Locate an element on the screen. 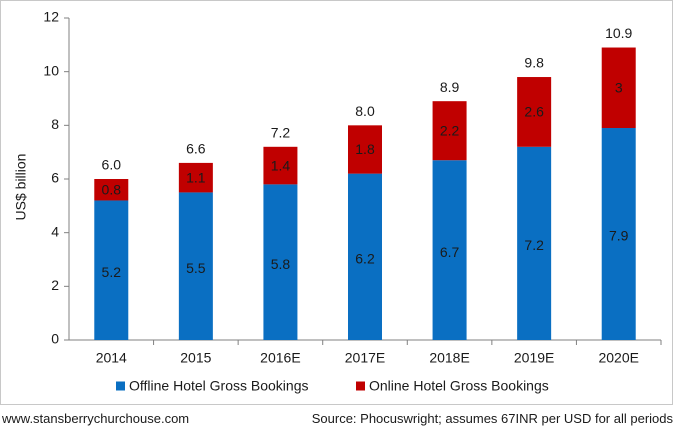 The image size is (675, 430). data-label-offline: 7.9 is located at coordinates (619, 236).